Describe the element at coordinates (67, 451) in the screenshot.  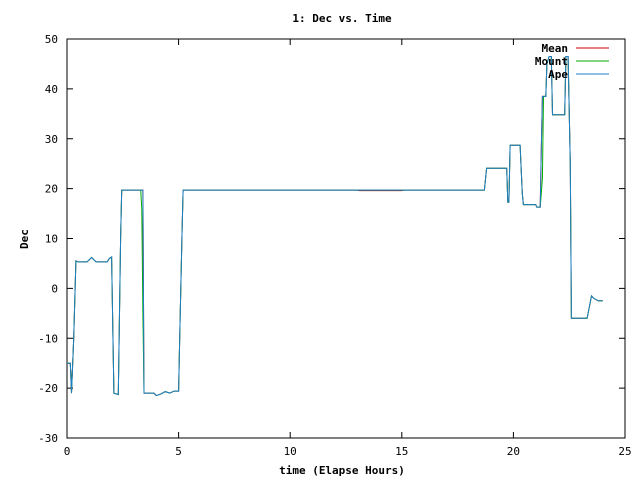
I see `x-tick-label: 0` at that location.